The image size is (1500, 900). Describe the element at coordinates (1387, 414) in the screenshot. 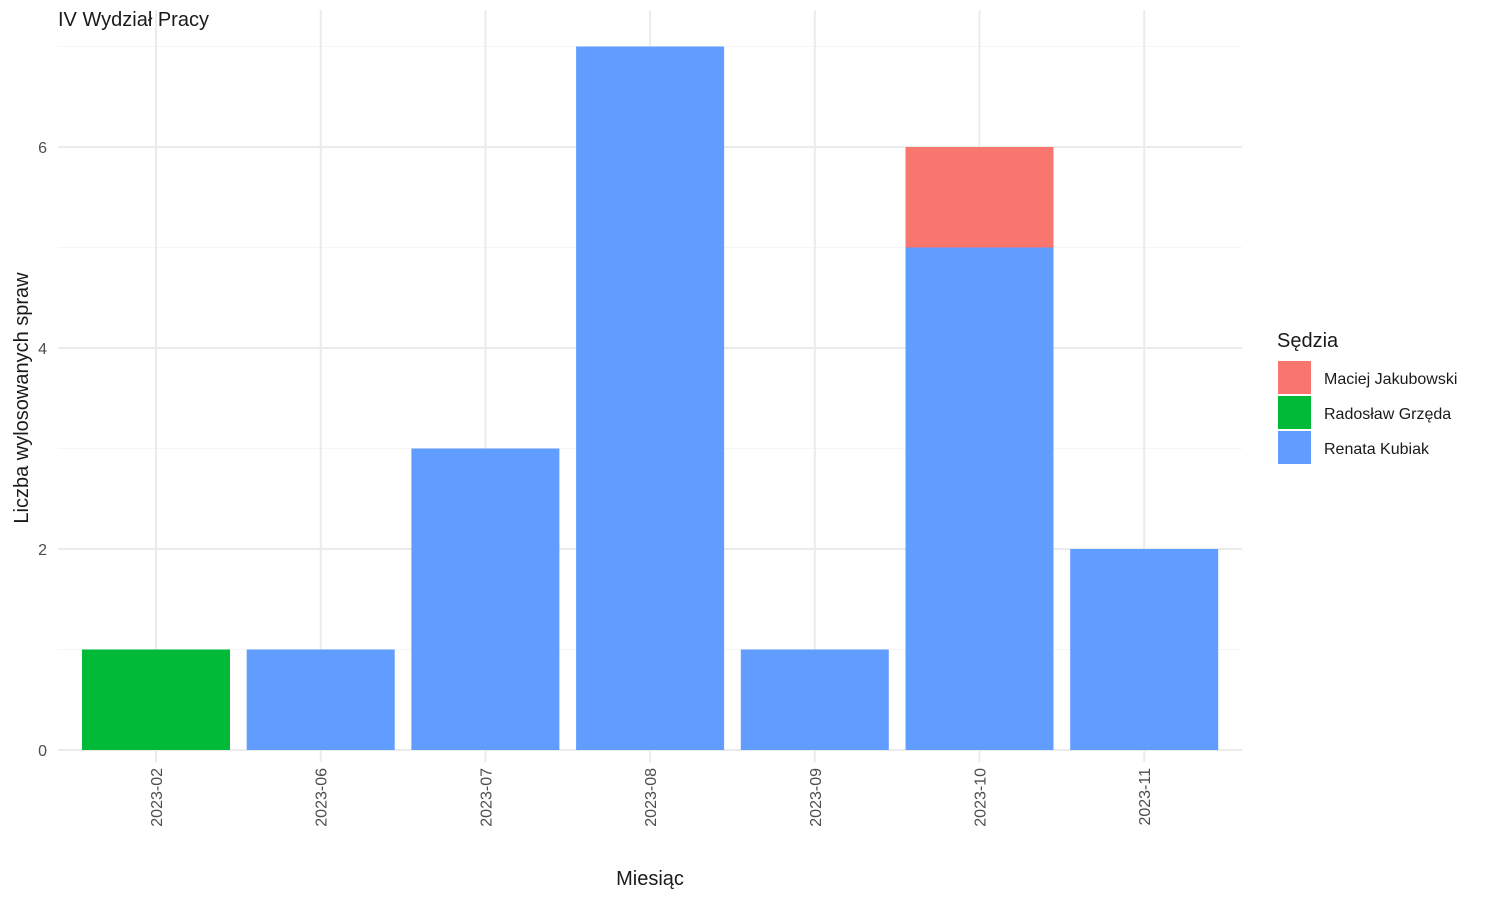

I see `legend-label: Radosław Grzęda` at that location.